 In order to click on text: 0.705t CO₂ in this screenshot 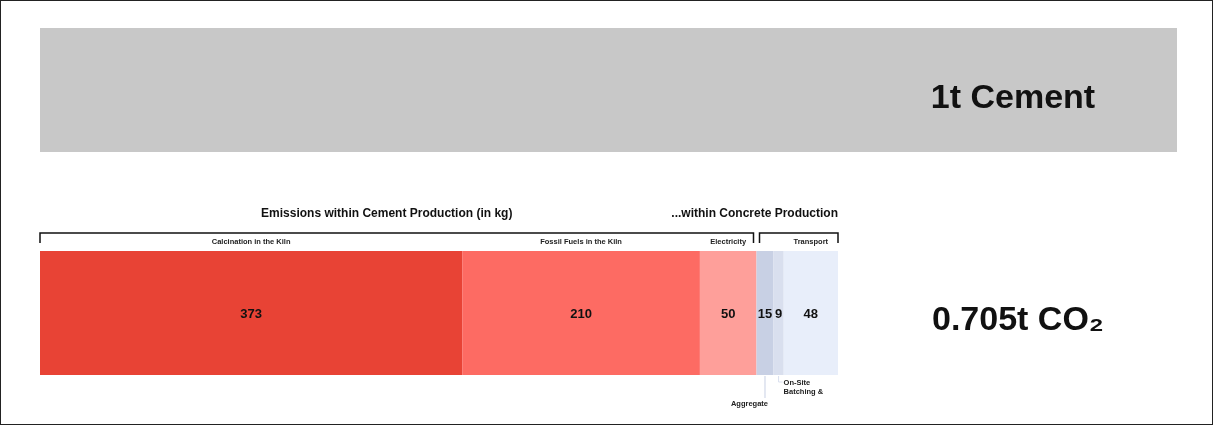, I will do `click(1018, 318)`.